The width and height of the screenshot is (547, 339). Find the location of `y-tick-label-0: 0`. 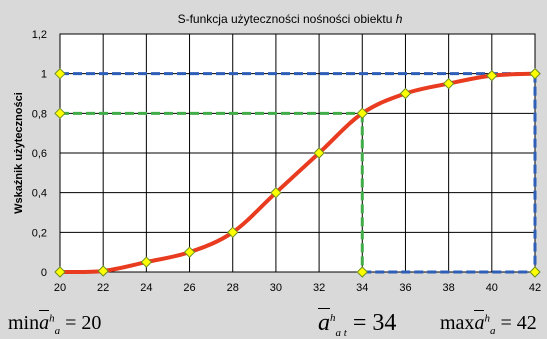

y-tick-label-0: 0 is located at coordinates (44, 273).